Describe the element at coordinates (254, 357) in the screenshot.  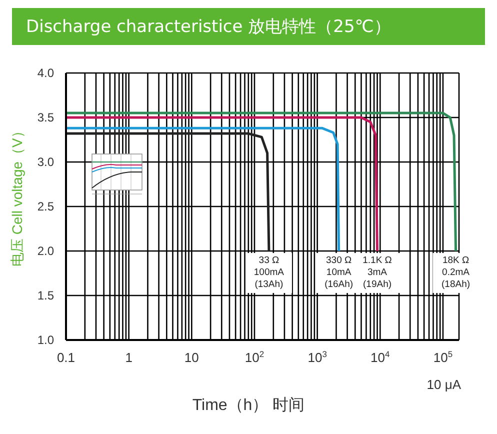
I see `x-tick-label: 10$^{2}$` at that location.